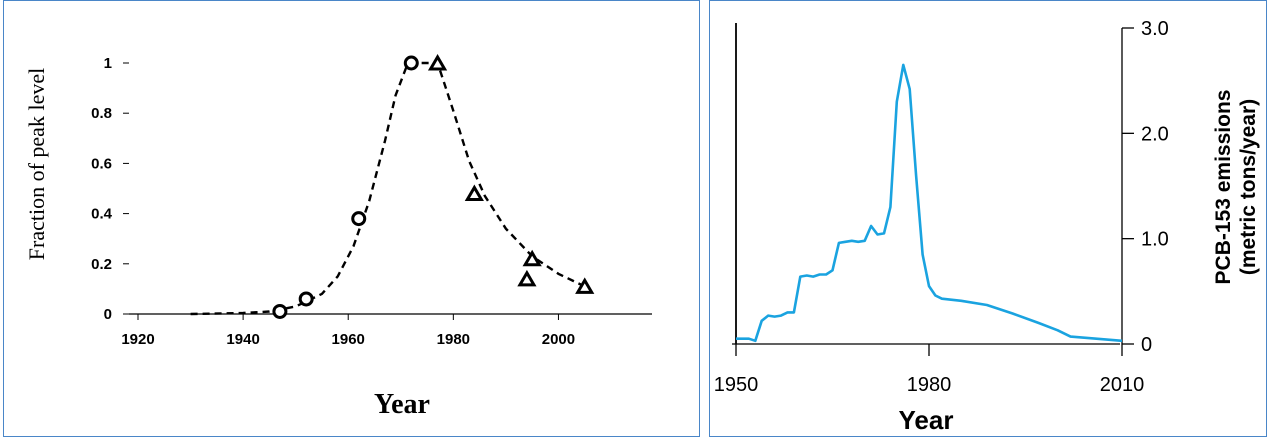  What do you see at coordinates (1223, 187) in the screenshot?
I see `right-y-axis-label-line1: PCB-153 emissions` at bounding box center [1223, 187].